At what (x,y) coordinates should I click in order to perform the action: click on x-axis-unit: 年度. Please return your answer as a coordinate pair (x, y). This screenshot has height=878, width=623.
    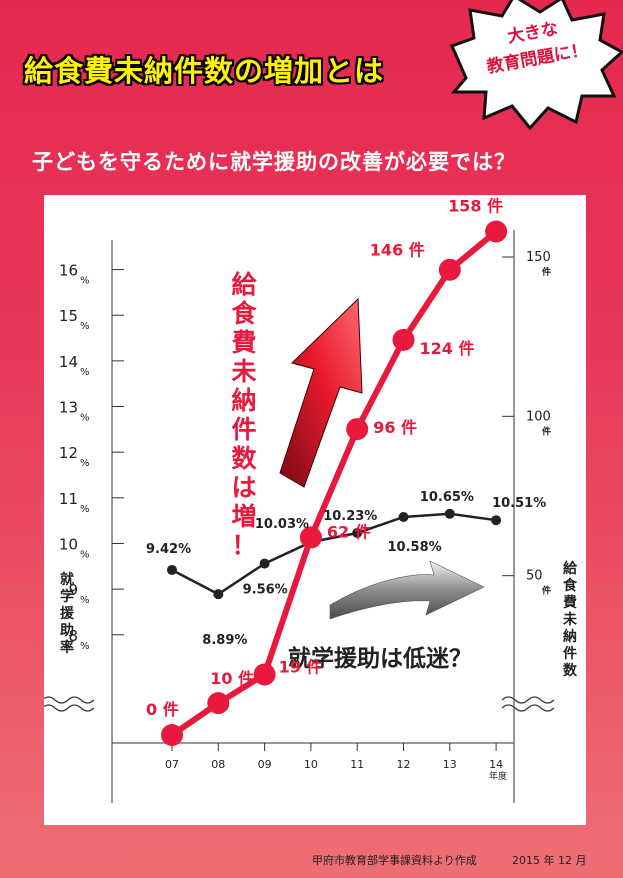
    Looking at the image, I should click on (498, 776).